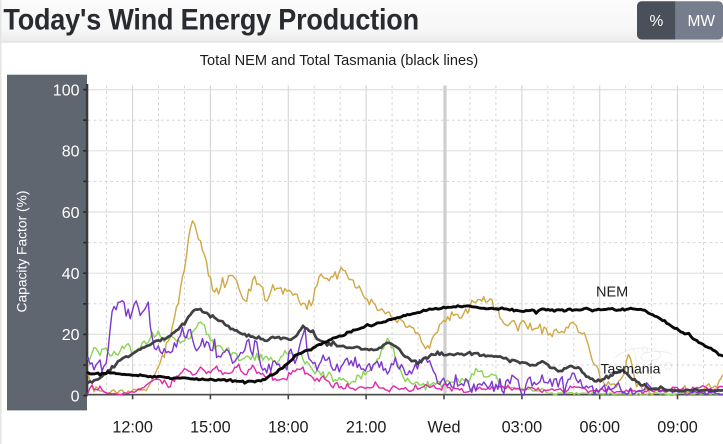 The image size is (723, 444). Describe the element at coordinates (75, 396) in the screenshot. I see `svg-text: 0` at that location.